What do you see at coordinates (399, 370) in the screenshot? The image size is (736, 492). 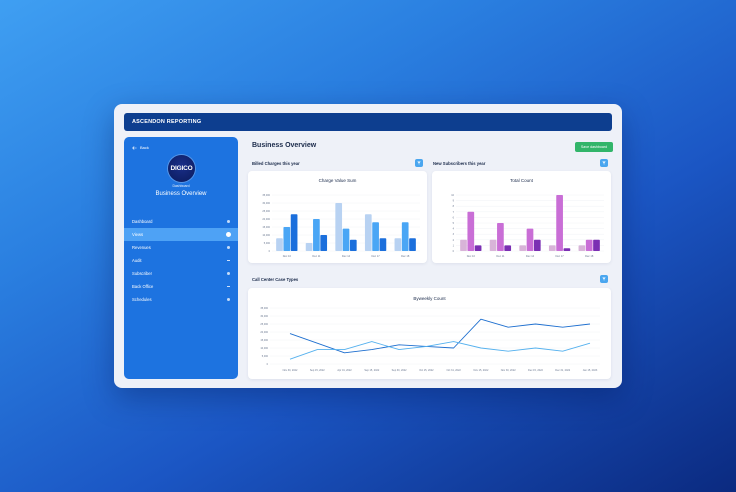 I see `x-tick-label: Sep 30, 2022` at bounding box center [399, 370].